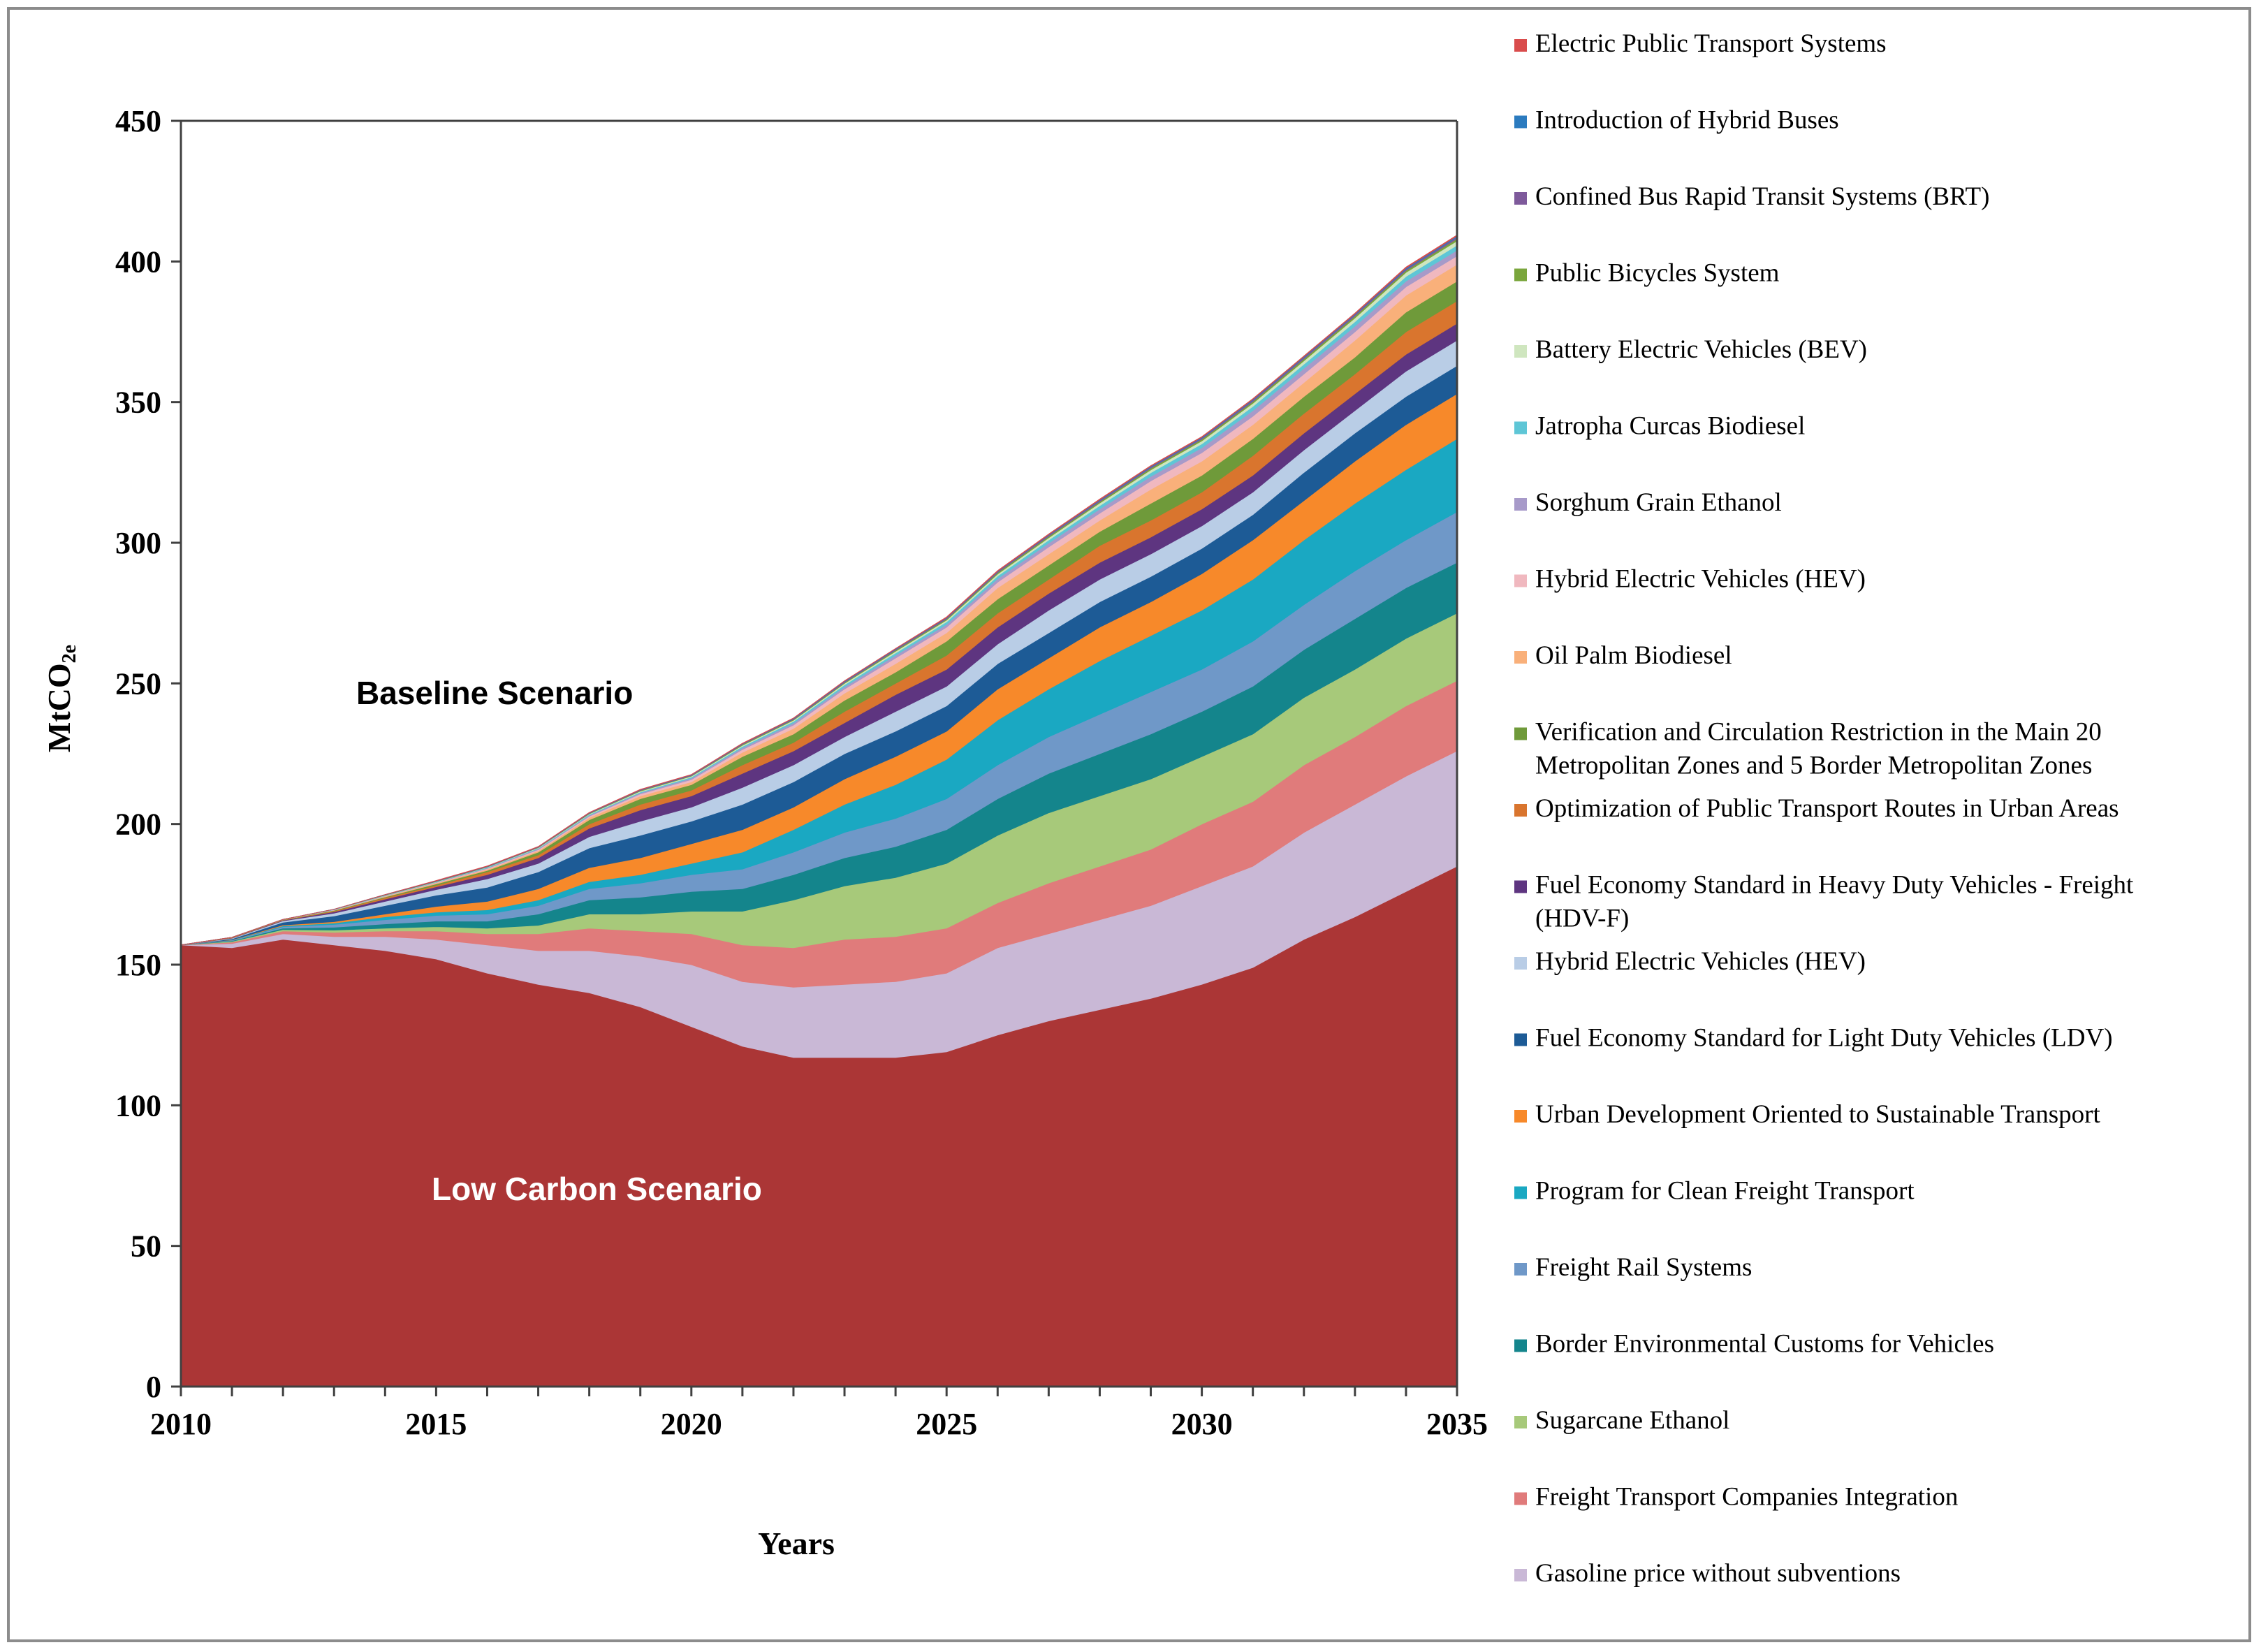 The height and width of the screenshot is (1652, 2261). I want to click on legend-label: Jatropha Curcas Biodiesel, so click(1670, 426).